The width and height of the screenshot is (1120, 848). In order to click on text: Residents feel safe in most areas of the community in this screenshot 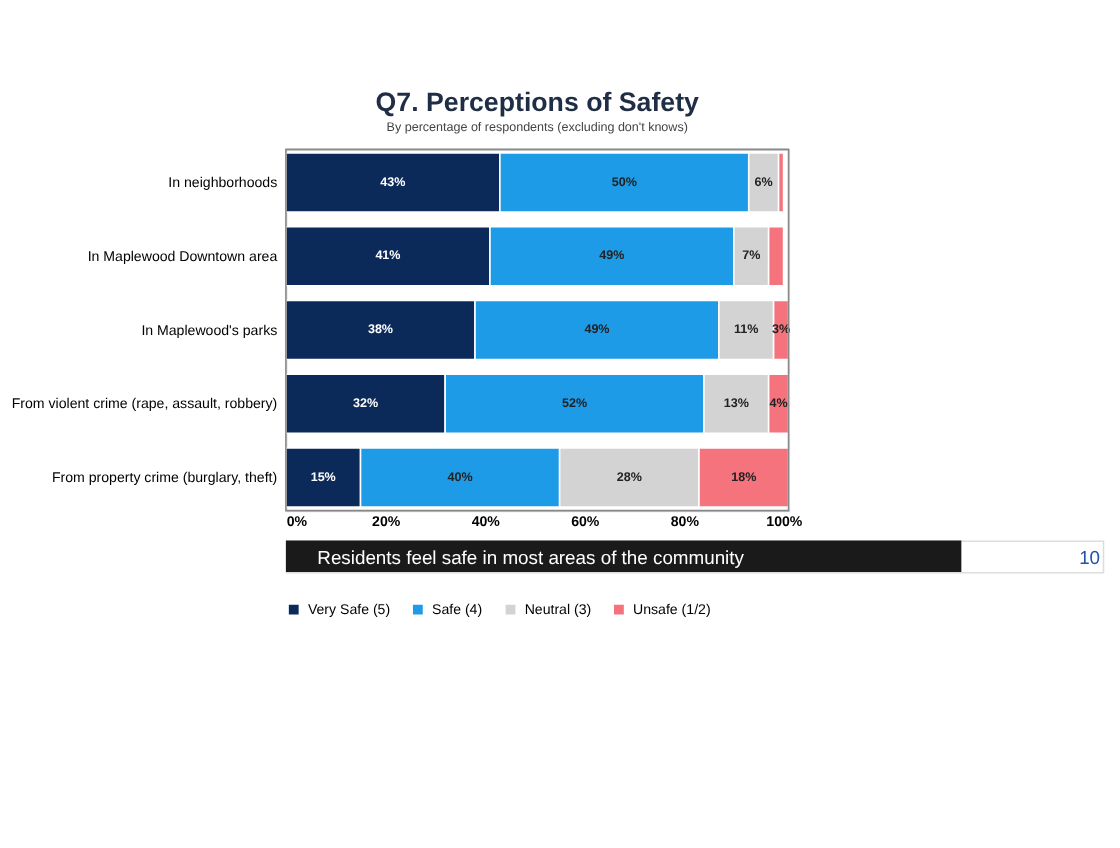, I will do `click(531, 557)`.